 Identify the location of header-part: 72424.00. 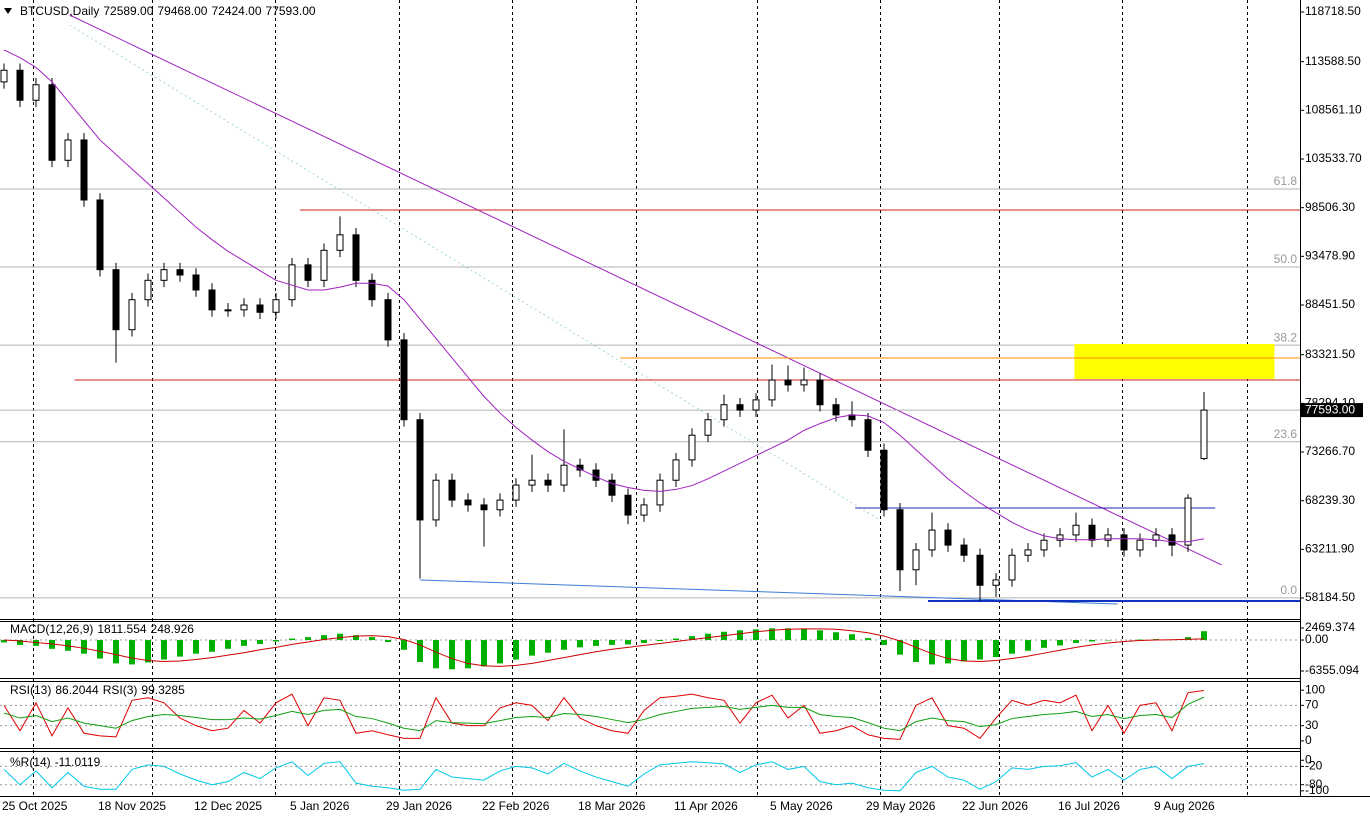
(236, 11).